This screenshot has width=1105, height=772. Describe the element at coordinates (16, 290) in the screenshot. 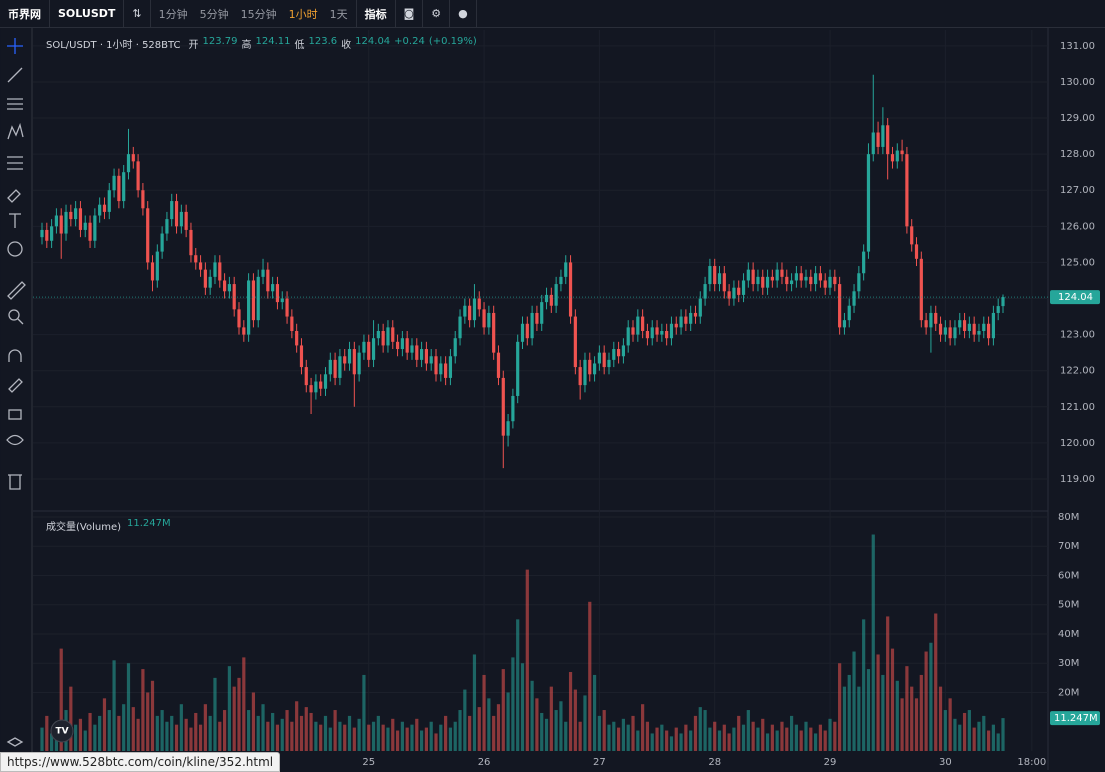

I see `ruler-tool` at that location.